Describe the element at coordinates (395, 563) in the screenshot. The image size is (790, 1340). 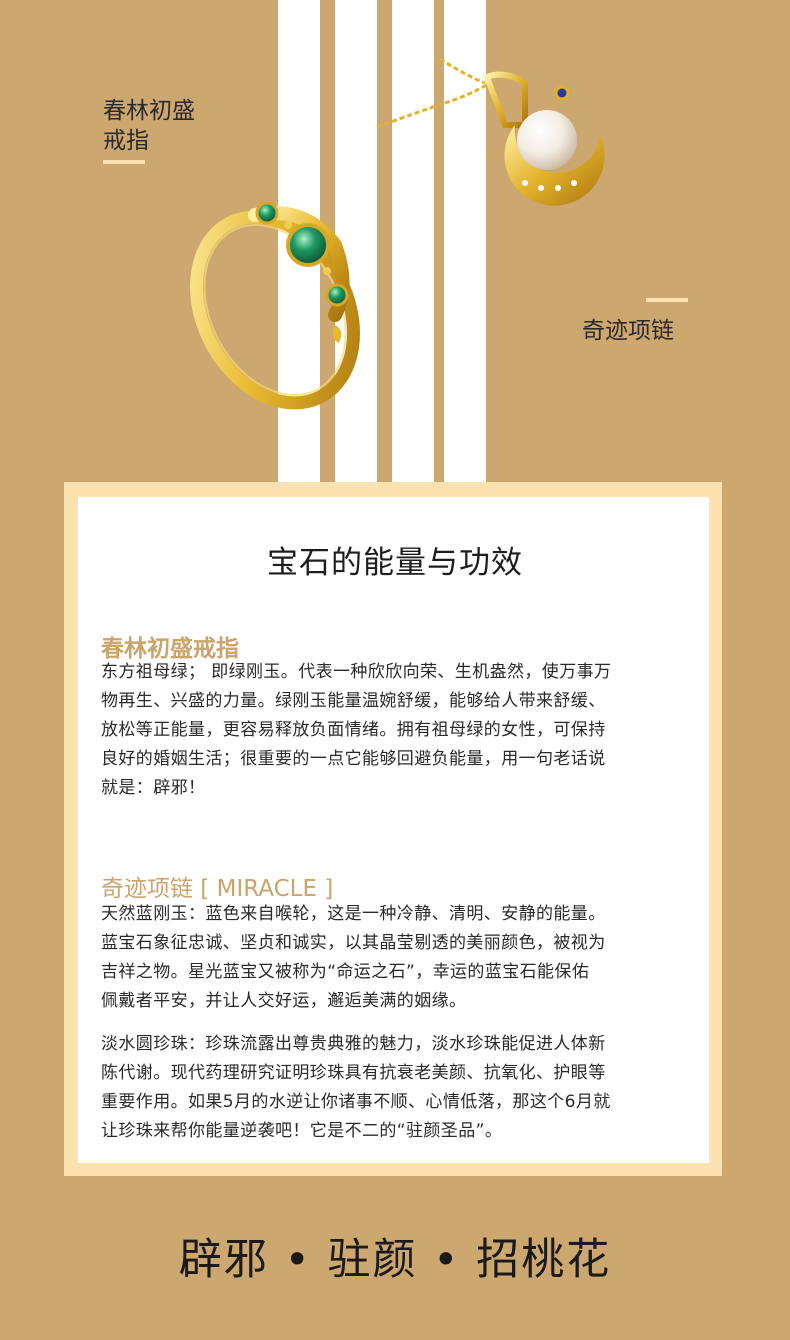
I see `card-title: 宝石的能量与功效` at that location.